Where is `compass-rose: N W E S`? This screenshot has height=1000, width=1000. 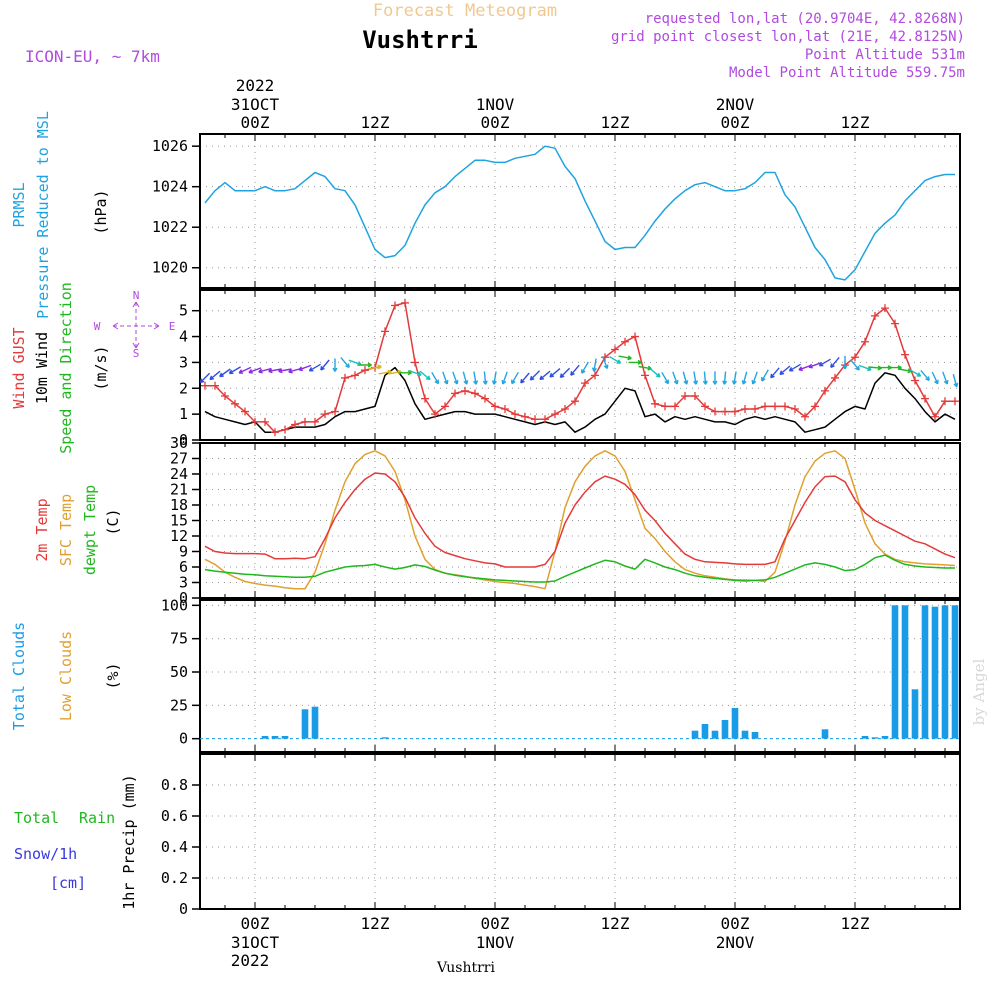
compass-rose: N W E S is located at coordinates (135, 324).